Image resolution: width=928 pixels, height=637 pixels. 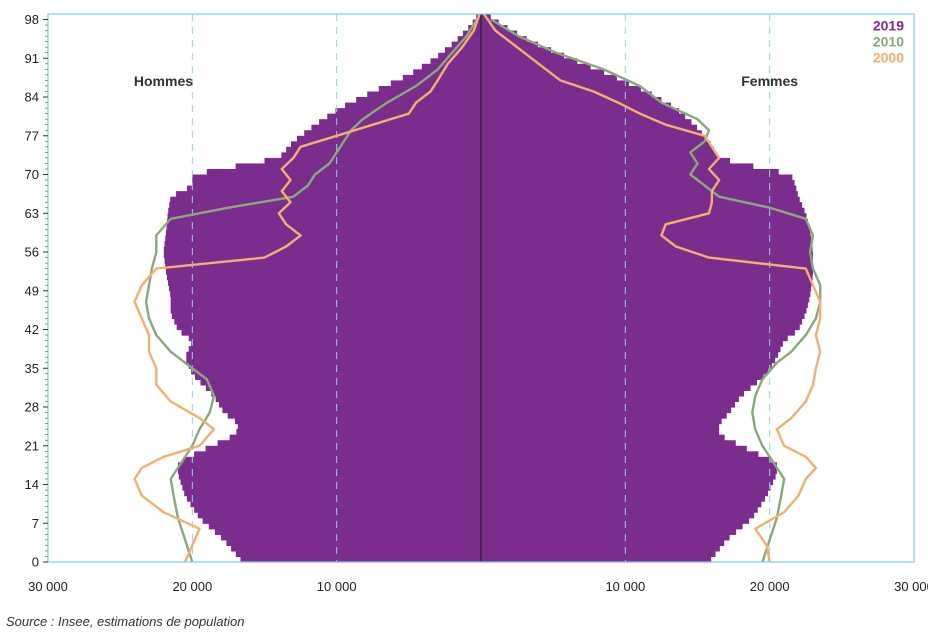 What do you see at coordinates (163, 81) in the screenshot?
I see `side-label-left: Hommes` at bounding box center [163, 81].